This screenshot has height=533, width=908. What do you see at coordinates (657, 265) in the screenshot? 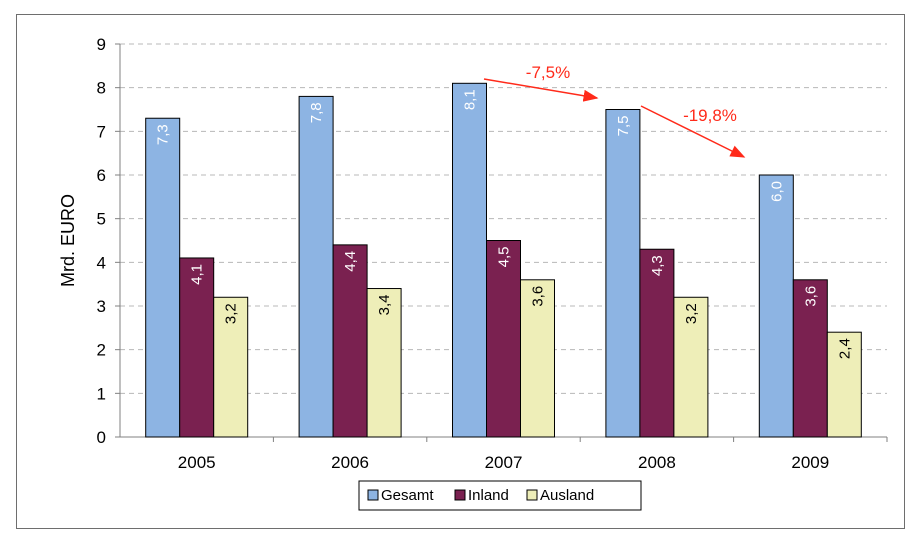
I see `bar-value-label: 4,3` at bounding box center [657, 265].